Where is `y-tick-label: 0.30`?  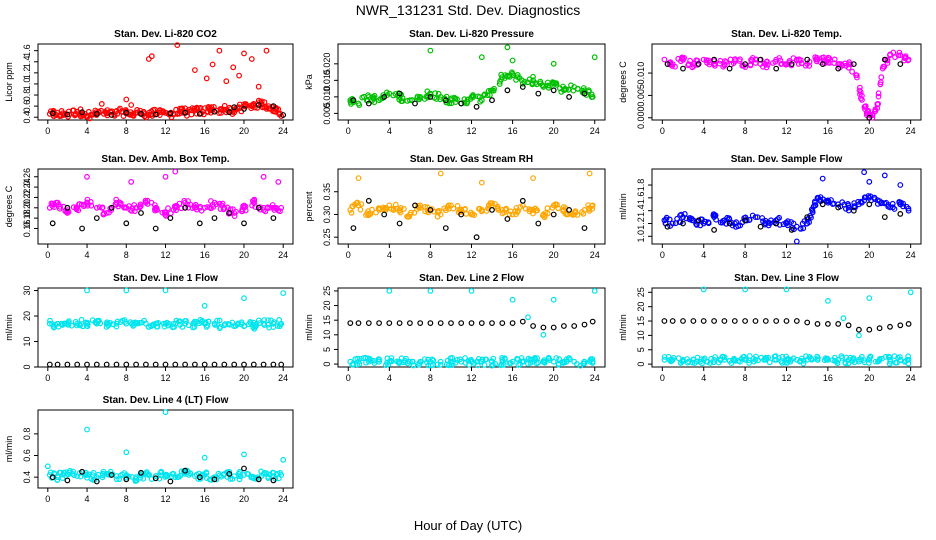
y-tick-label: 0.30 is located at coordinates (327, 215).